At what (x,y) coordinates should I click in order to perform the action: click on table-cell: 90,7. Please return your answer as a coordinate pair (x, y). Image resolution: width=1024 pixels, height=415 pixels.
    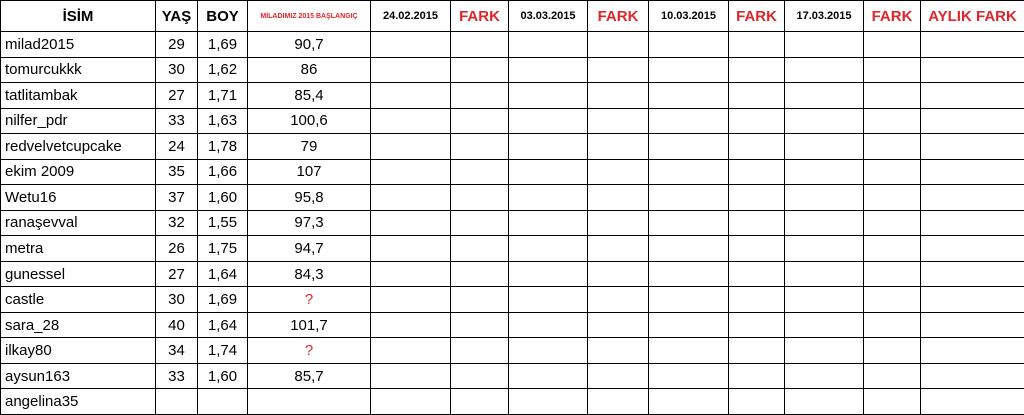
    Looking at the image, I should click on (309, 44).